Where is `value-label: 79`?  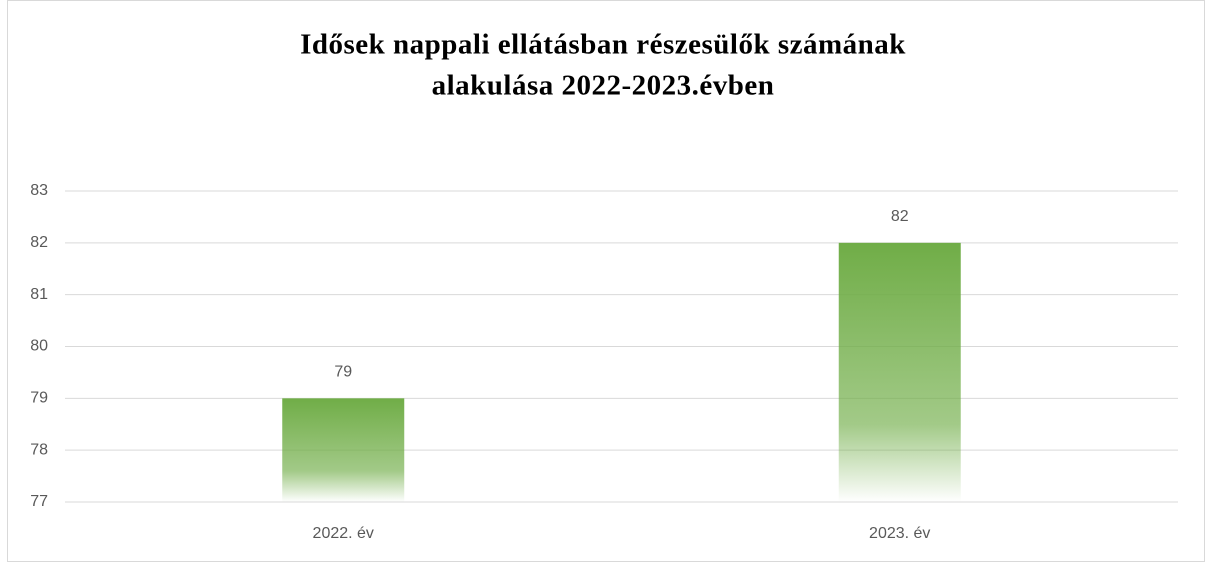 value-label: 79 is located at coordinates (343, 372).